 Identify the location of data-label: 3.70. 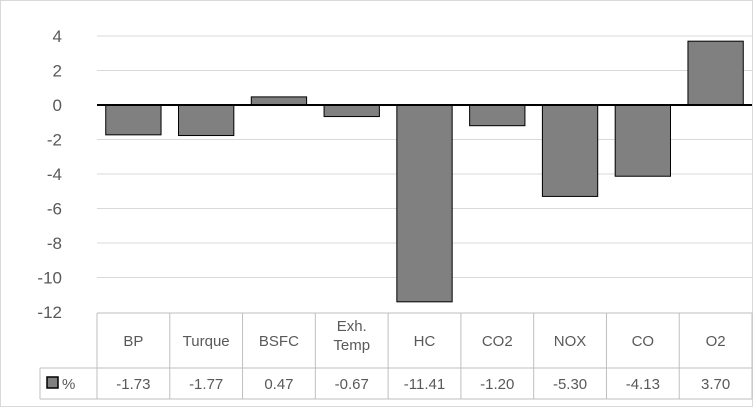
(715, 384).